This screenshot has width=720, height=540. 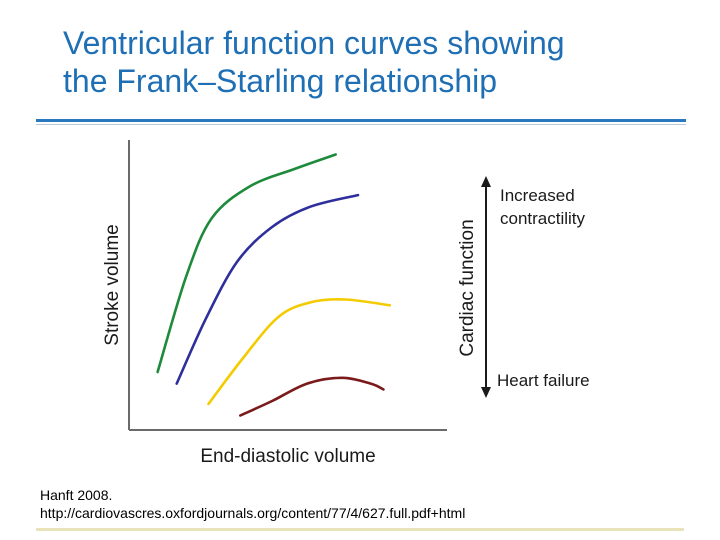 I want to click on cardiac-function-label: Cardiac function, so click(x=467, y=287).